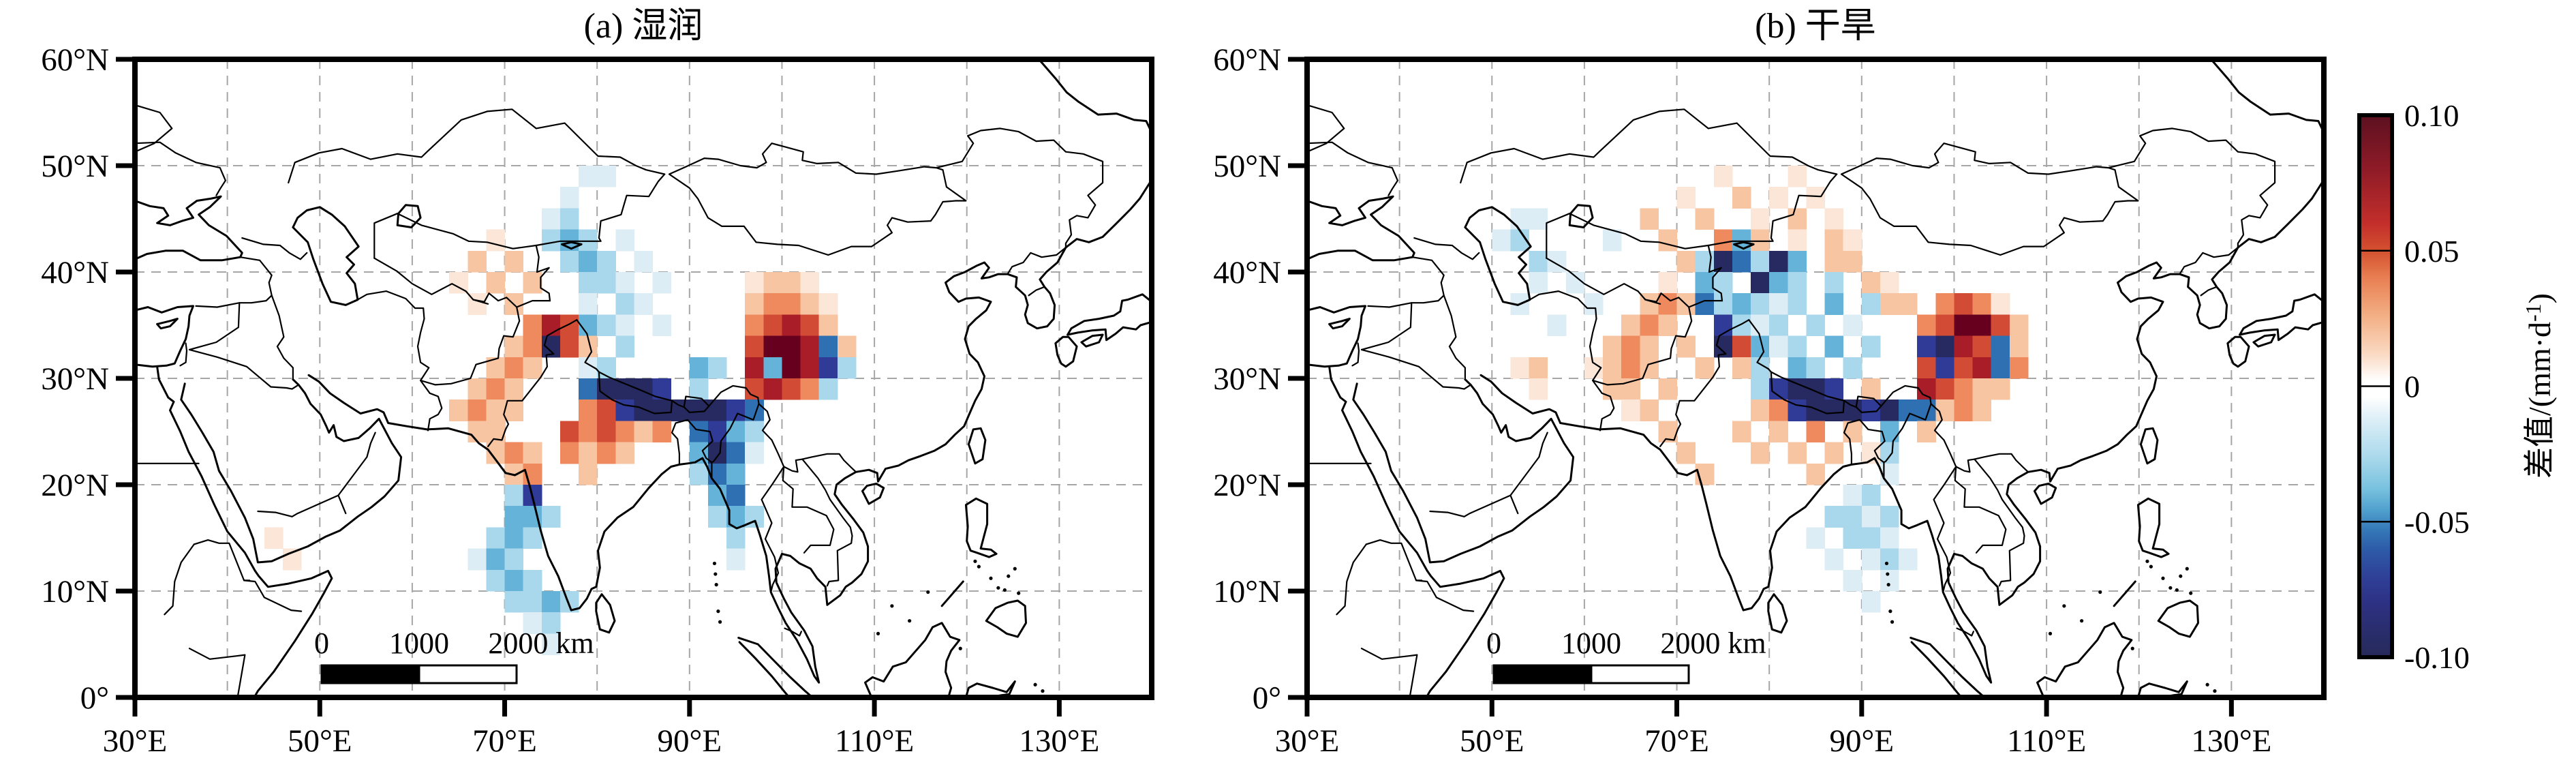 This screenshot has height=769, width=2576. Describe the element at coordinates (2437, 521) in the screenshot. I see `colorbar-tick-label: -0.05` at that location.